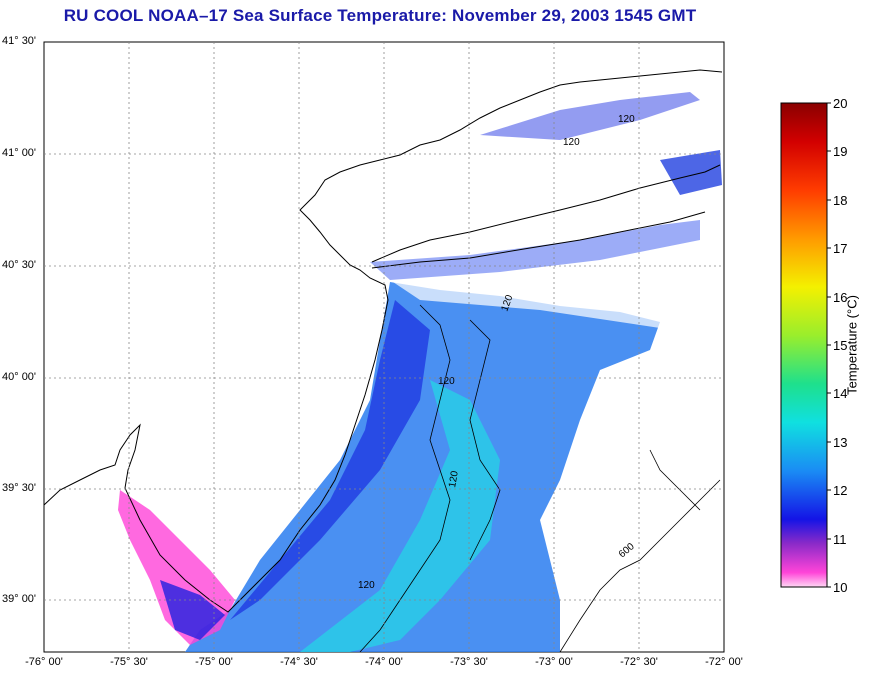  Describe the element at coordinates (840, 297) in the screenshot. I see `colorbar-tick-label: 16` at that location.